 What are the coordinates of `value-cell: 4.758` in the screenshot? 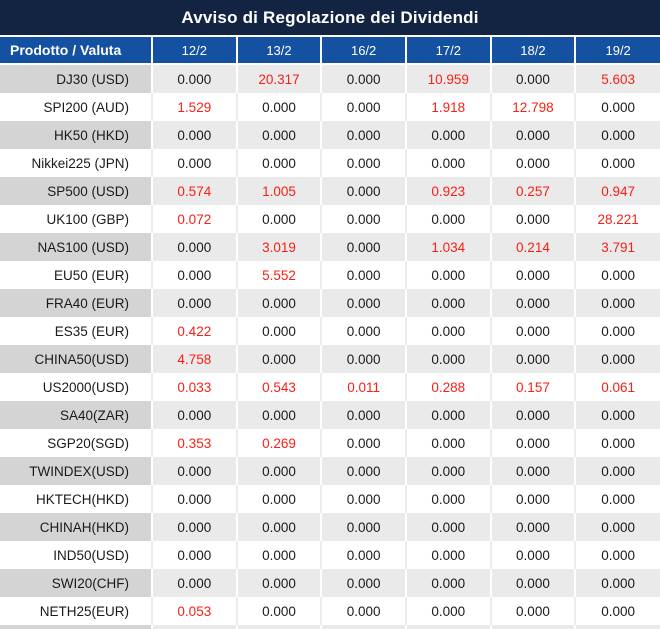 It's located at (195, 359).